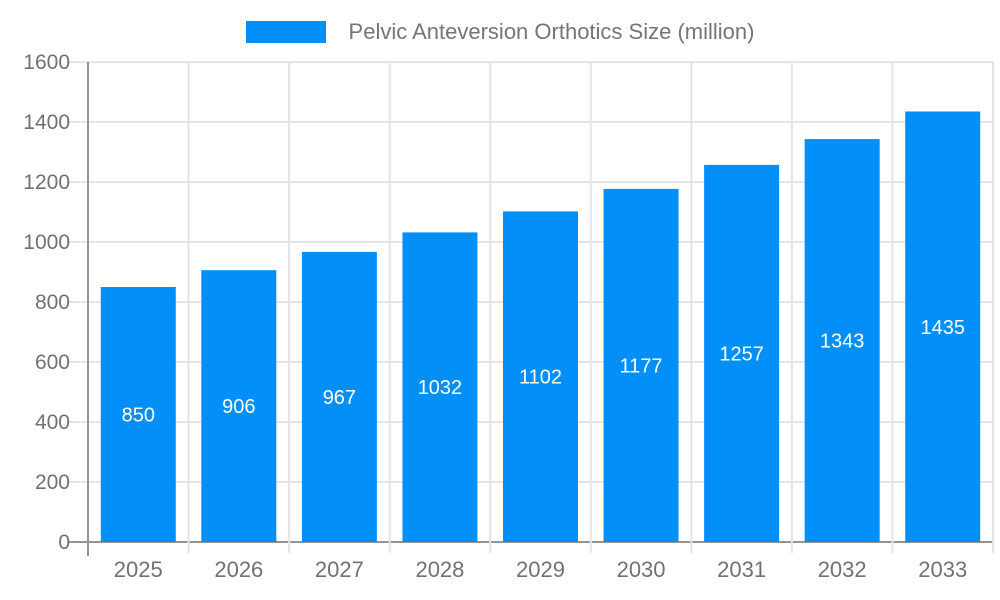  What do you see at coordinates (339, 569) in the screenshot?
I see `x-axis-tick-label: 2027` at bounding box center [339, 569].